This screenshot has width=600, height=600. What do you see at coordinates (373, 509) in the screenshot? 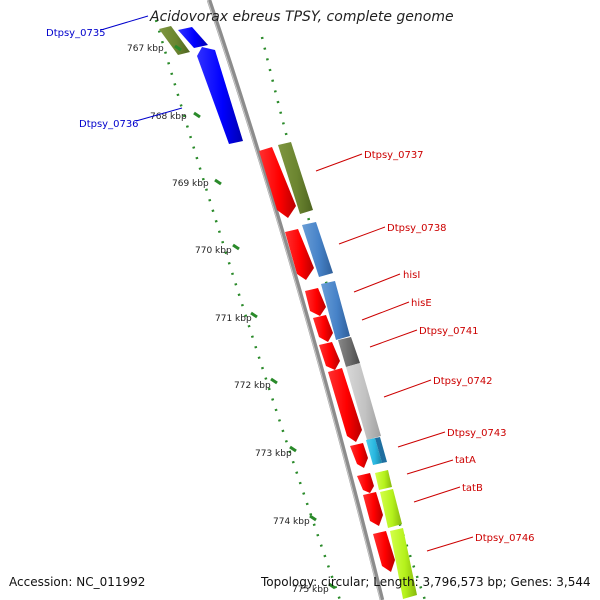
I see `gene-arrow-tatb` at bounding box center [373, 509].